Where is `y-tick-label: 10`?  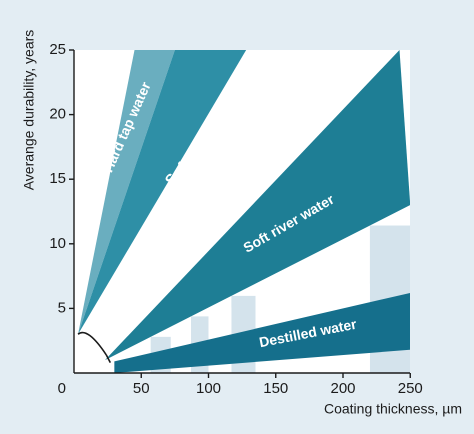 y-tick-label: 10 is located at coordinates (57, 243).